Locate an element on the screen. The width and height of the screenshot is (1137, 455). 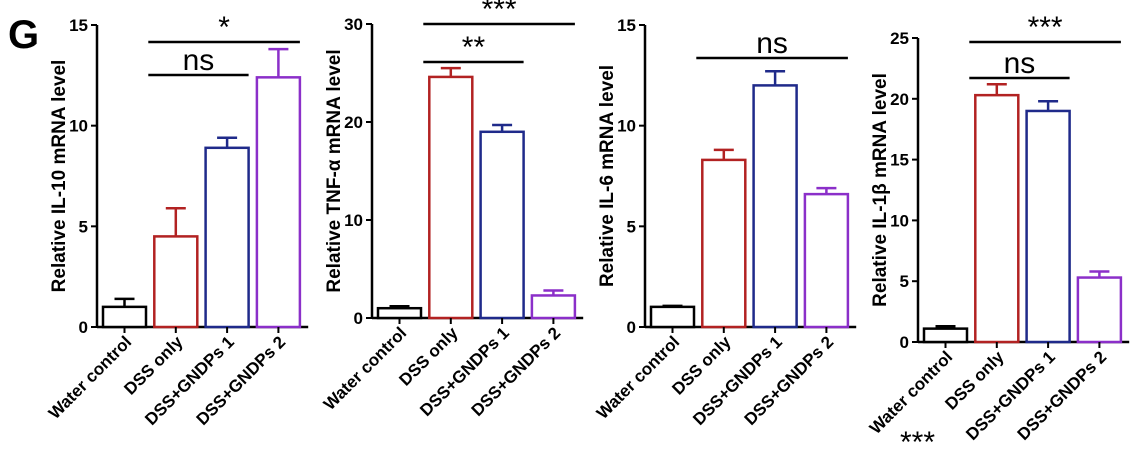
significance-label: * is located at coordinates (224, 27).